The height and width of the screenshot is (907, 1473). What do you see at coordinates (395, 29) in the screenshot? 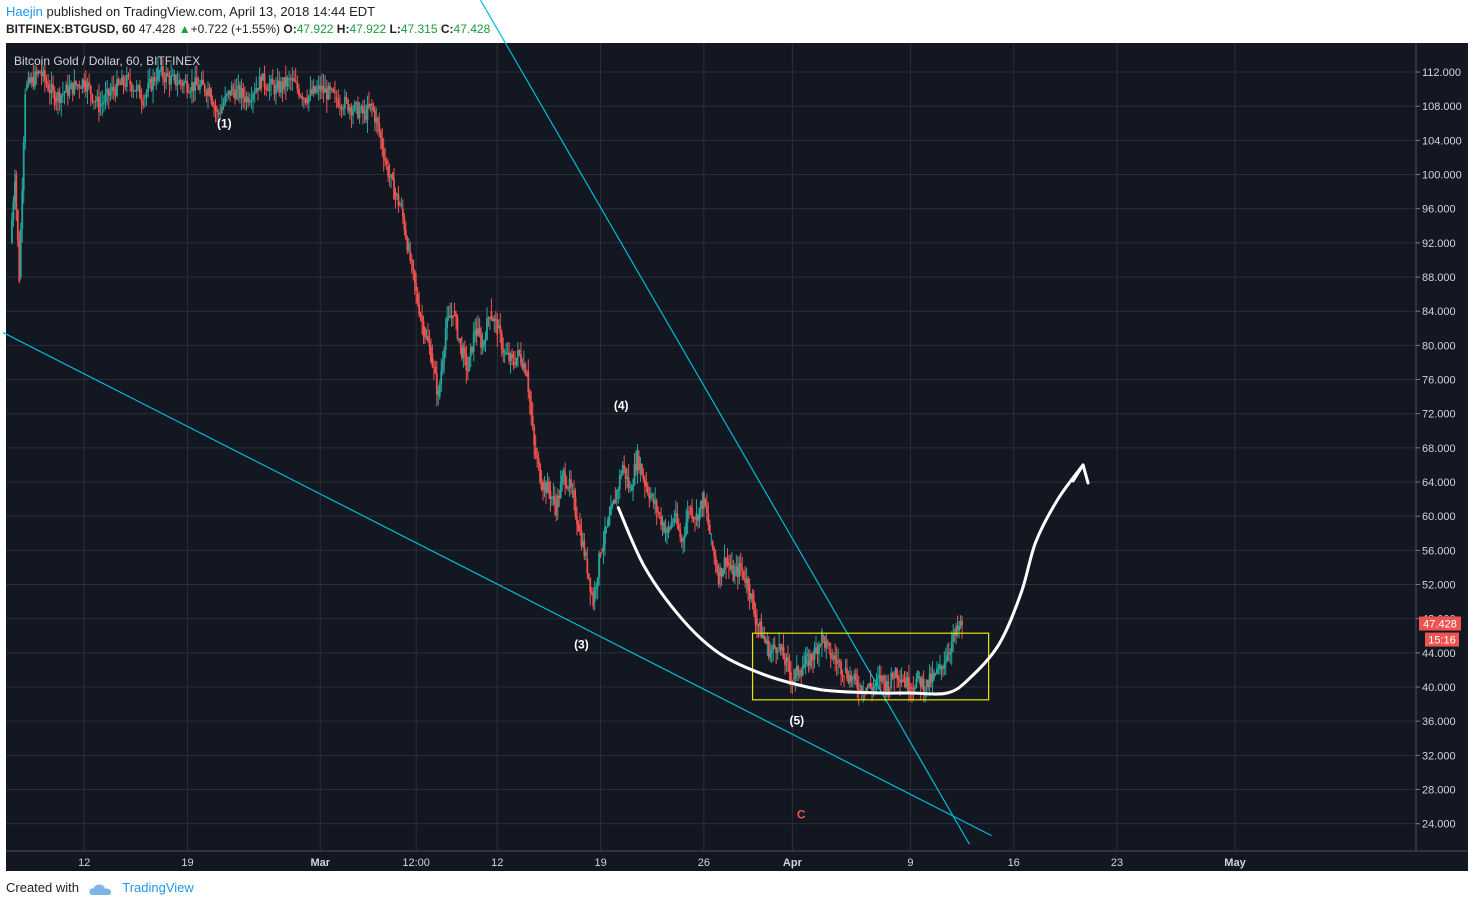
I see `low-label: L:` at bounding box center [395, 29].